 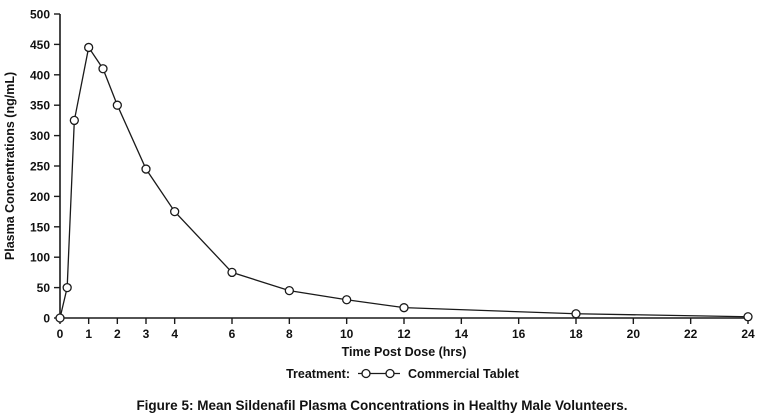 What do you see at coordinates (40, 258) in the screenshot?
I see `y-tick-label: 100` at bounding box center [40, 258].